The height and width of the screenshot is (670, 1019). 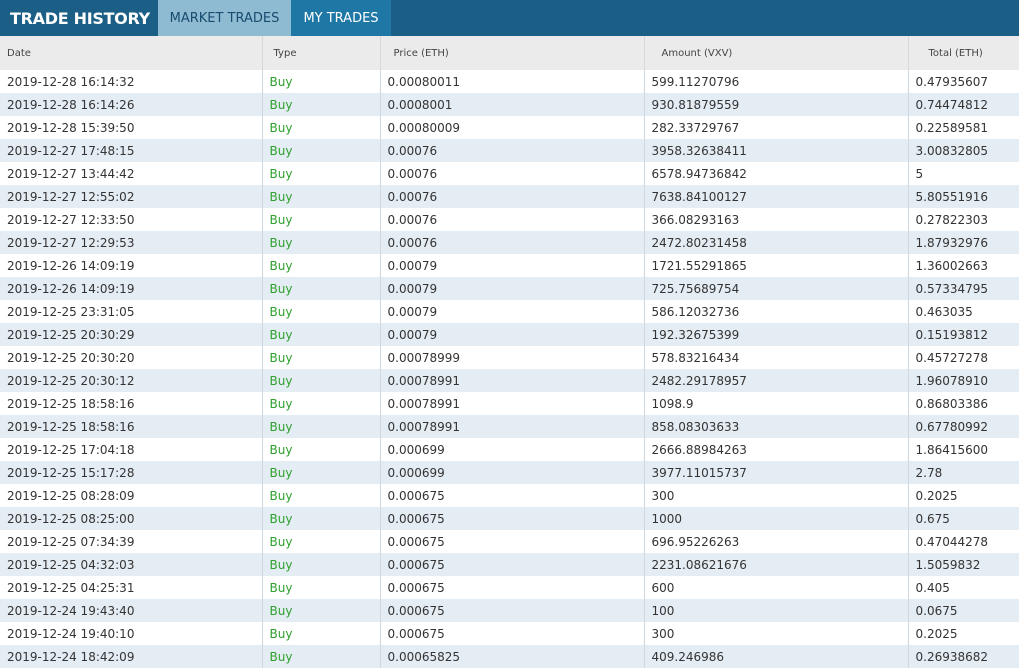 What do you see at coordinates (963, 334) in the screenshot?
I see `trade-total: 0.15193812` at bounding box center [963, 334].